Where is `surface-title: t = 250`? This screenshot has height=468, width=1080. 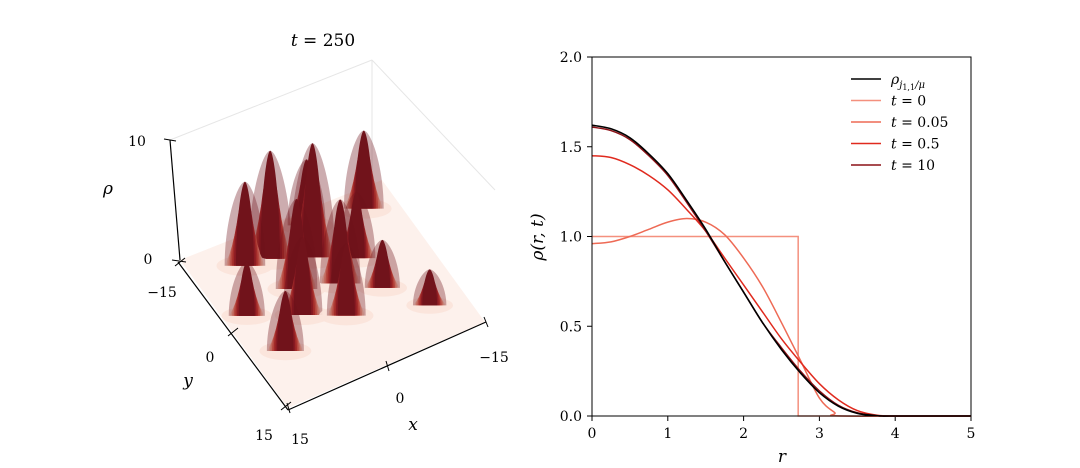
surface-title: t = 250 is located at coordinates (323, 41).